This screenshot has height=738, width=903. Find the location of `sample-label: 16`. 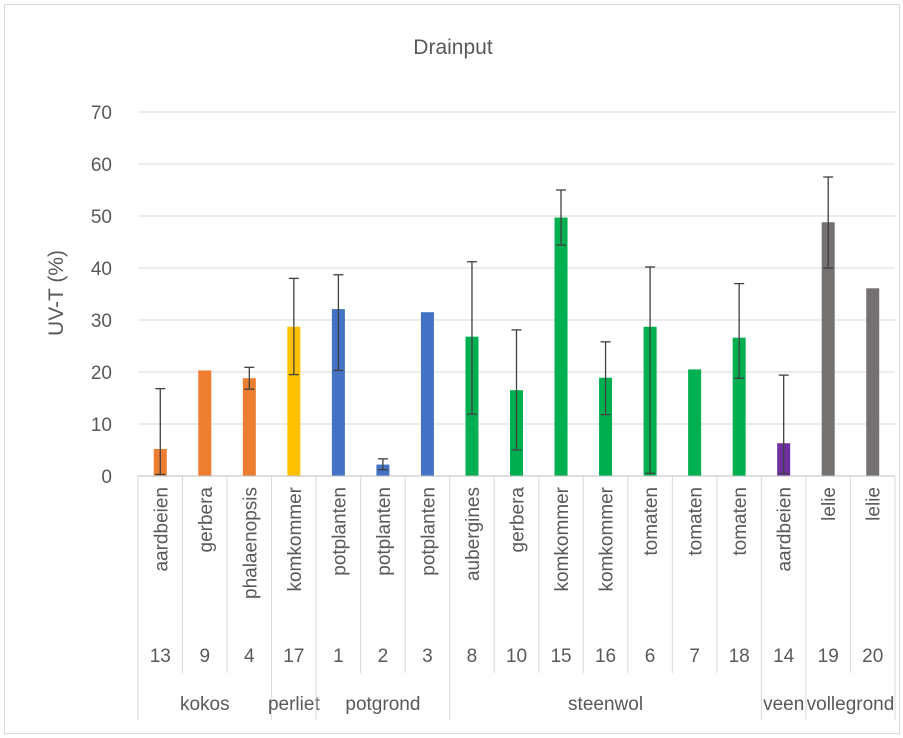

sample-label: 16 is located at coordinates (605, 656).